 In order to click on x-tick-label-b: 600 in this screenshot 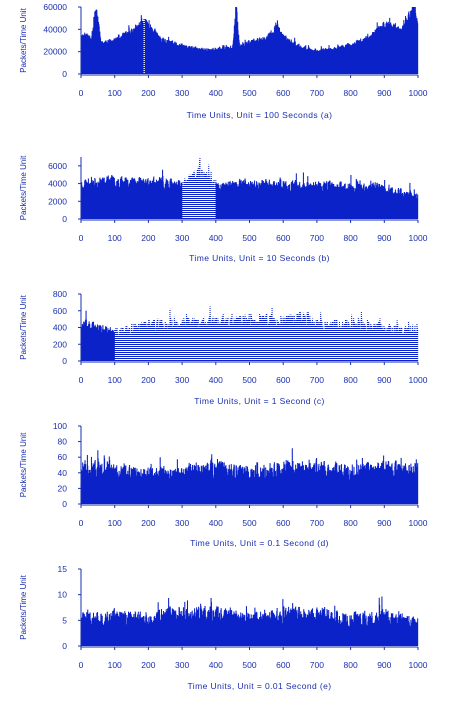, I will do `click(283, 238)`.